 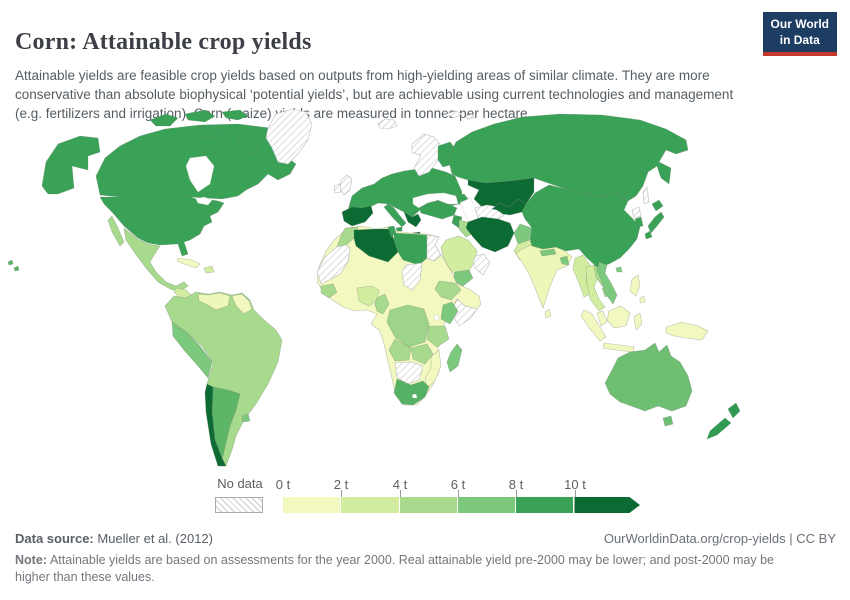 I want to click on region-western-sahara-mauritania, so click(x=333, y=264).